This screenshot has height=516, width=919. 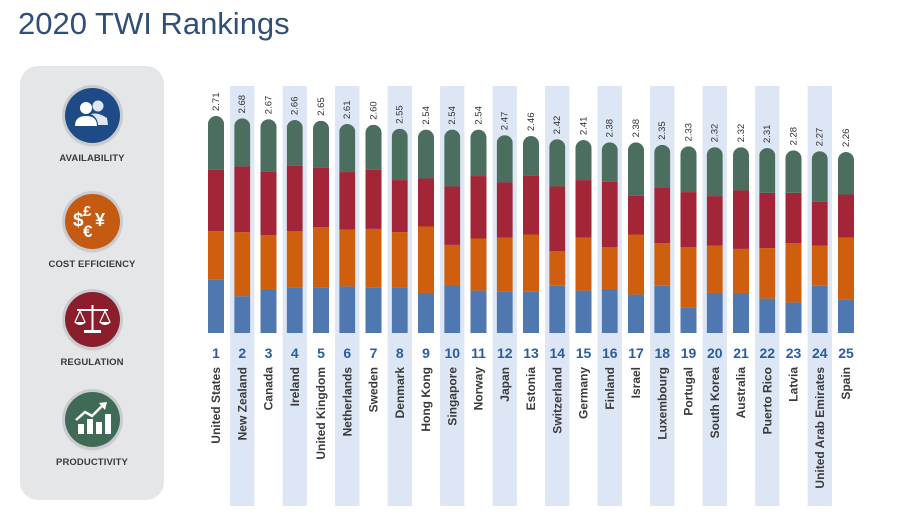 What do you see at coordinates (584, 393) in the screenshot?
I see `country-label: Germany` at bounding box center [584, 393].